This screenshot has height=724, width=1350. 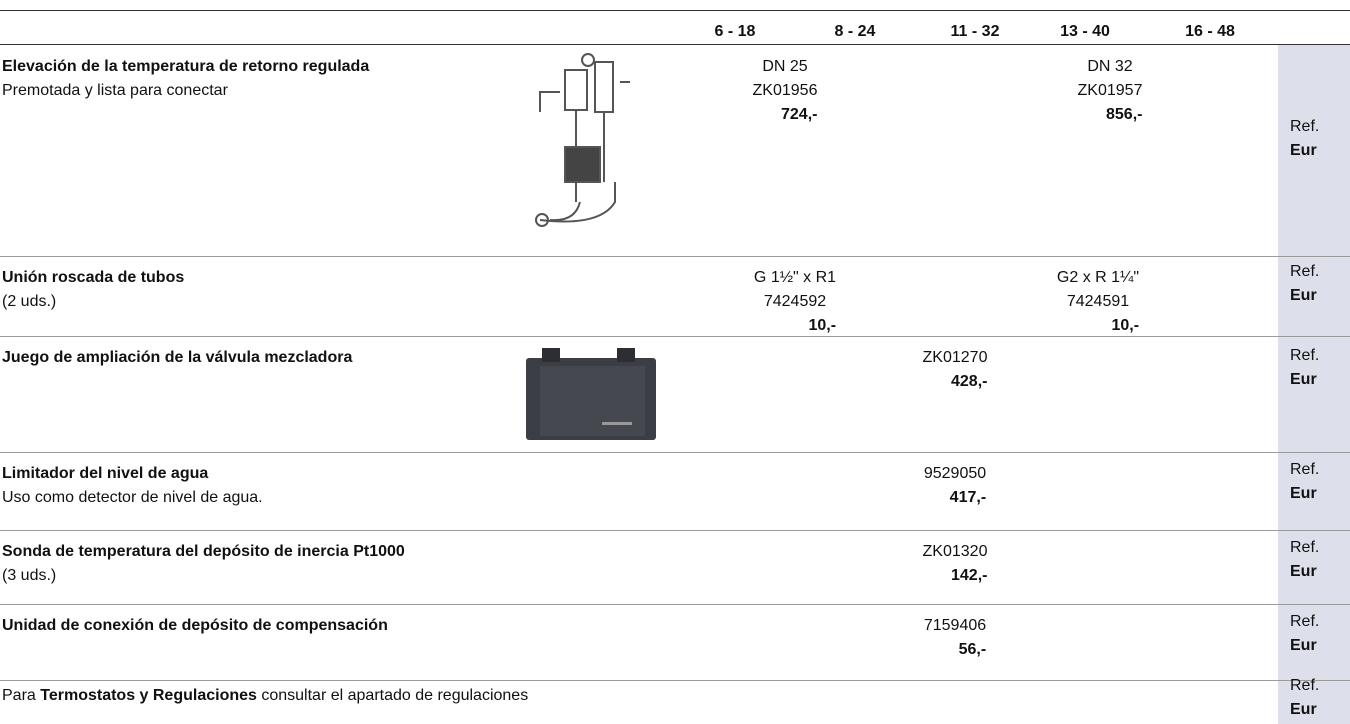 I want to click on ref-code: 9529050, so click(x=955, y=473).